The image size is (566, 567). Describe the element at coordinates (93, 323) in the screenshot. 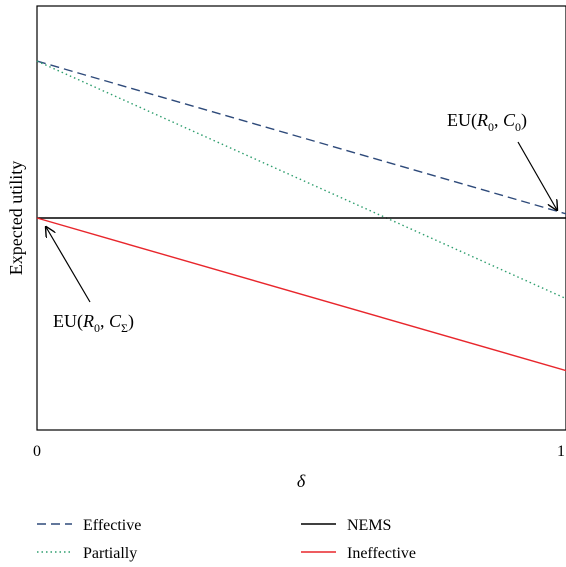

I see `annotation-eu-r0-csigma: EU(R0, CΣ)` at that location.